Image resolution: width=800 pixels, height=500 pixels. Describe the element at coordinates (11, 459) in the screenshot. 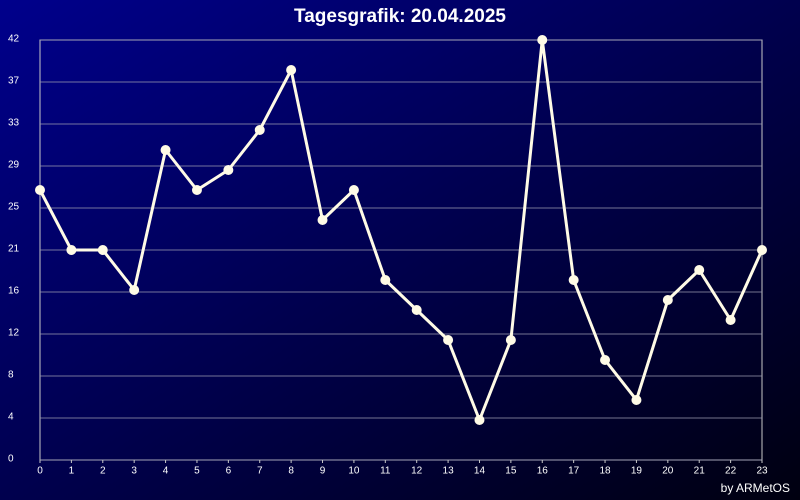

I see `y-tick-label: 0` at that location.